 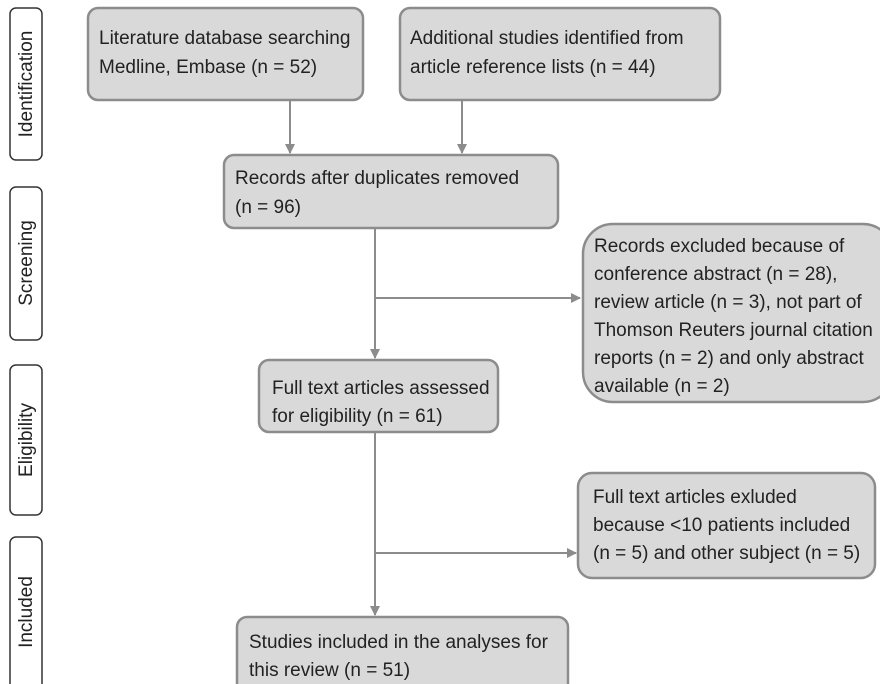 What do you see at coordinates (329, 670) in the screenshot?
I see `node-text: this review (n = 51)` at bounding box center [329, 670].